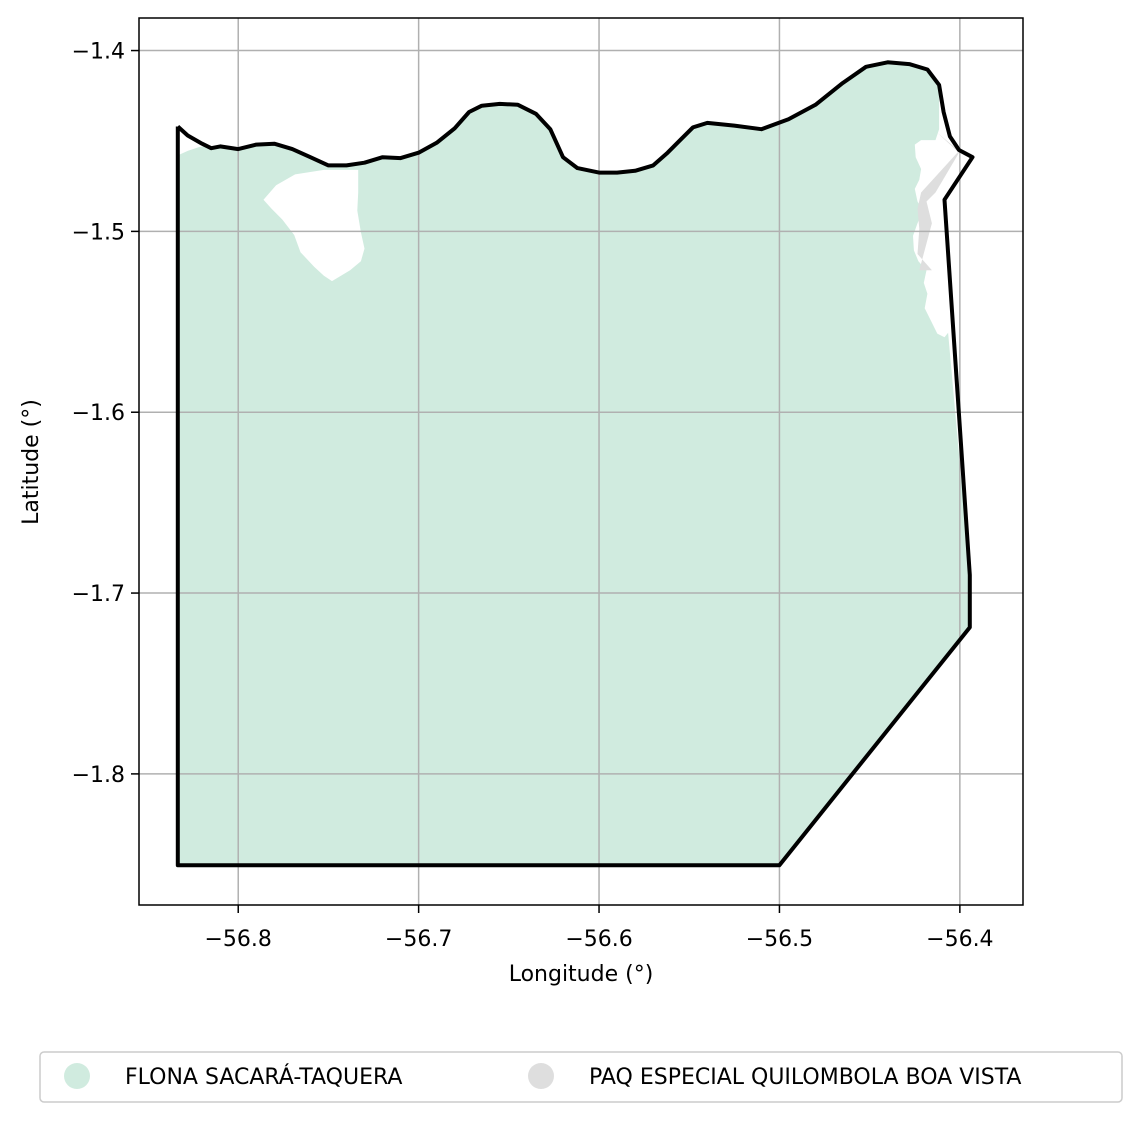 The image size is (1142, 1121). What do you see at coordinates (98, 594) in the screenshot?
I see `y-tick-label: −1.7` at bounding box center [98, 594].